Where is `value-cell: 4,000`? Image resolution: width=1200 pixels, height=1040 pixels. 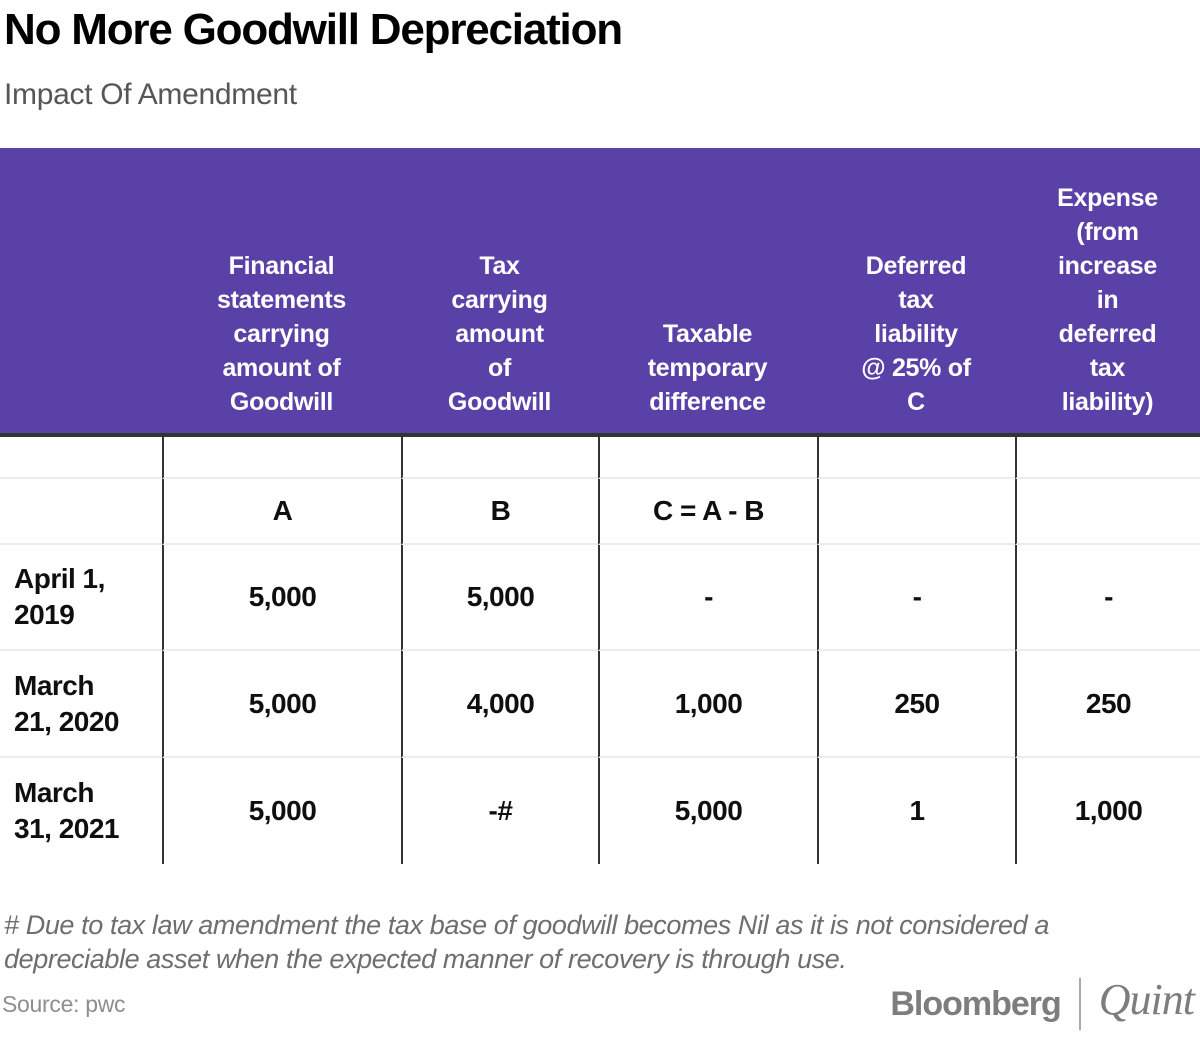
value-cell: 4,000 is located at coordinates (499, 704).